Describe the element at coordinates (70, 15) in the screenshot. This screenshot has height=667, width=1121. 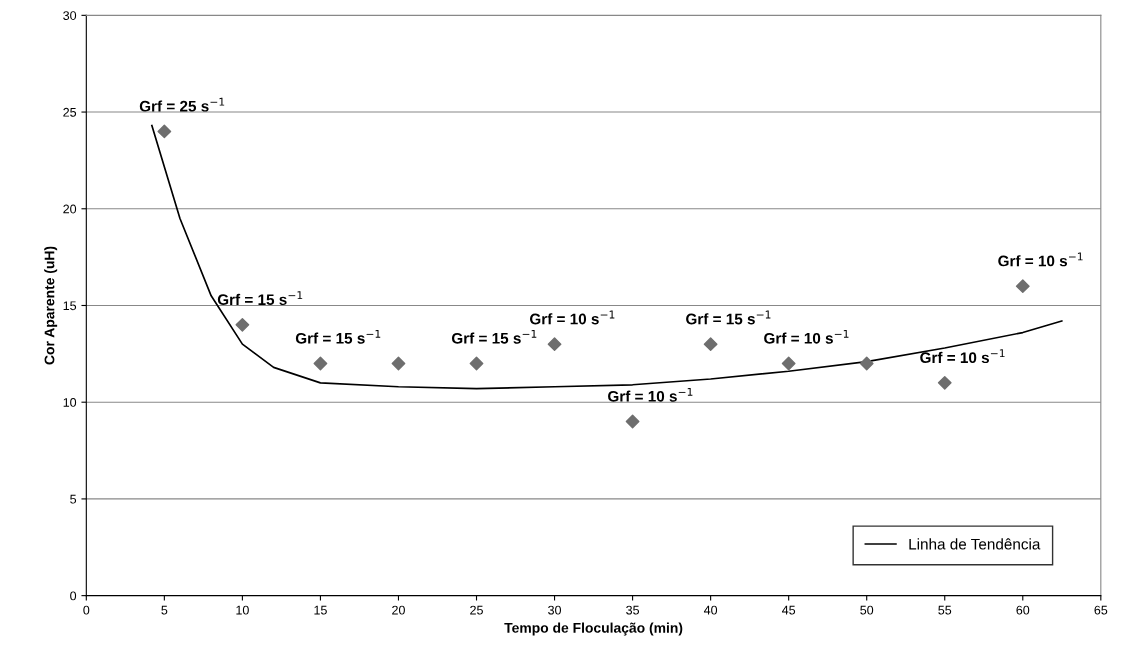
I see `y-tick-label: 30` at that location.